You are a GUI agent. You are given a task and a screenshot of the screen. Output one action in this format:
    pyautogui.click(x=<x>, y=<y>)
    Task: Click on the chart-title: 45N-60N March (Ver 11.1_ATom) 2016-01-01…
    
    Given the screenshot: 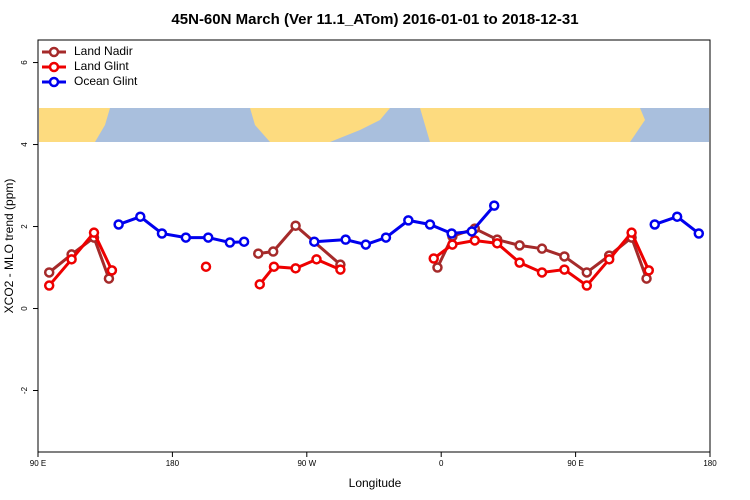 What is the action you would take?
    pyautogui.click(x=374, y=19)
    